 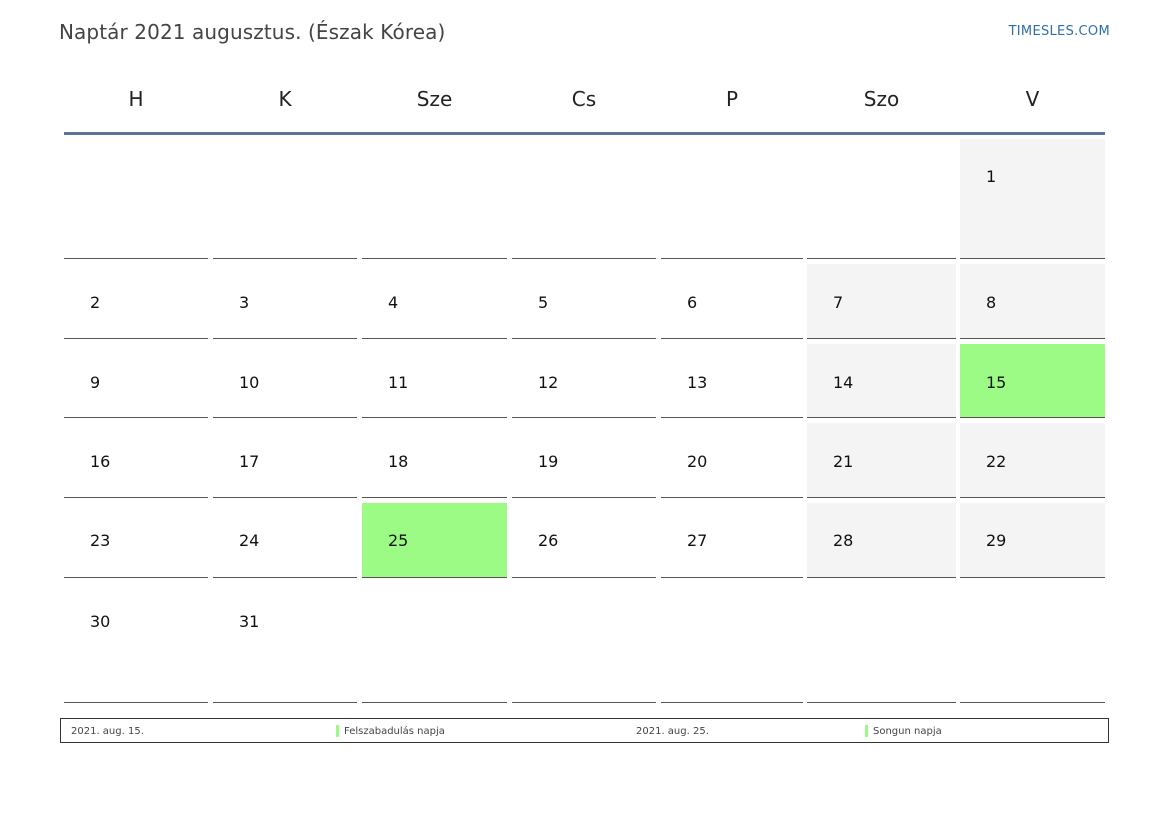 What do you see at coordinates (249, 382) in the screenshot?
I see `day-number: 10` at bounding box center [249, 382].